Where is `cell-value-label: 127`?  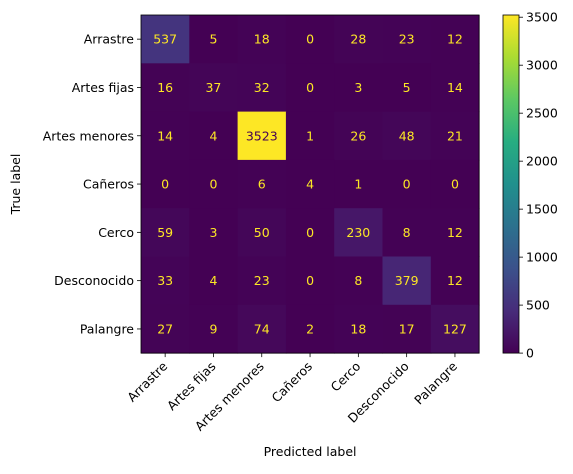
cell-value-label: 127 is located at coordinates (455, 328).